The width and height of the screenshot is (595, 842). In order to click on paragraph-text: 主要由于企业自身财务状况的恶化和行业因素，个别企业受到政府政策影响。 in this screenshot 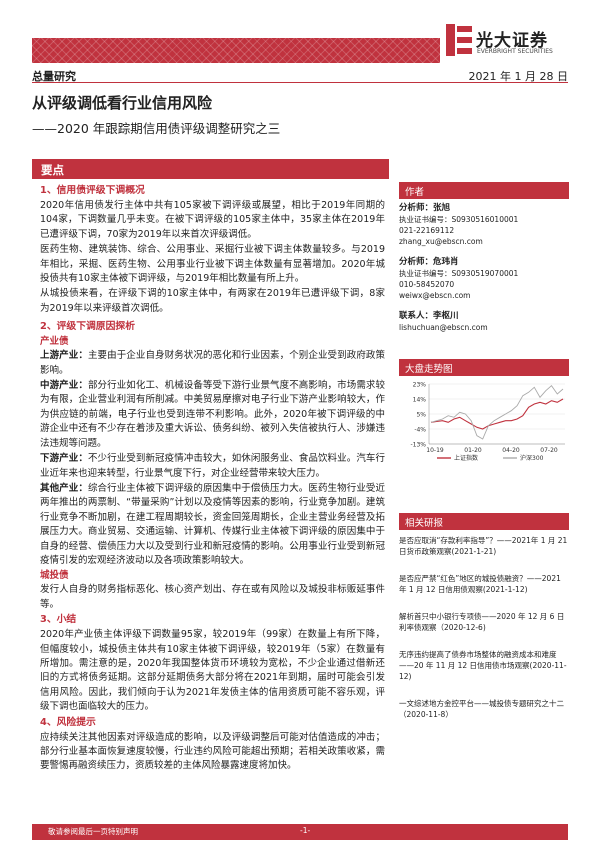, I will do `click(212, 363)`.